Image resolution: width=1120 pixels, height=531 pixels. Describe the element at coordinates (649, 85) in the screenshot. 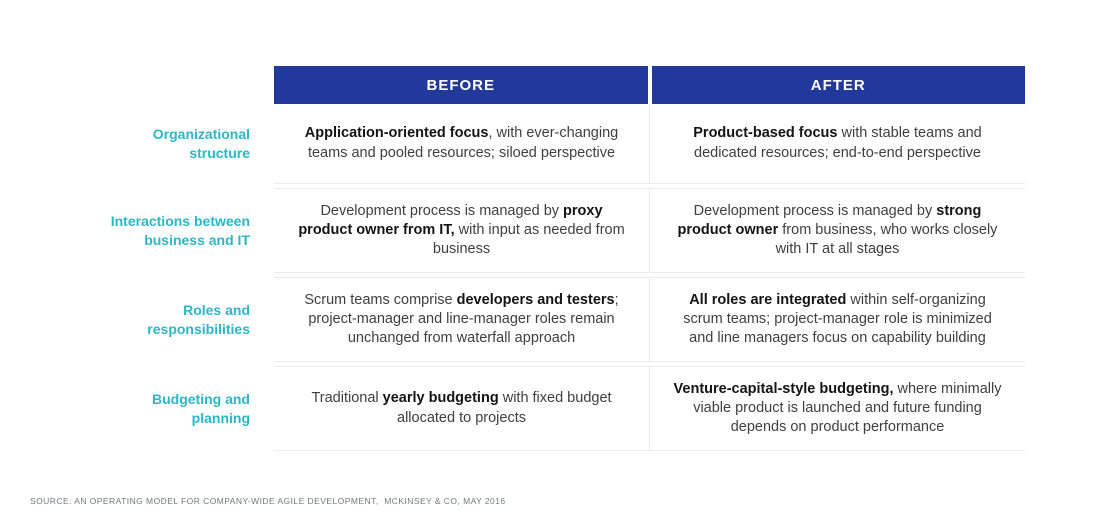

I see `header-column-gap` at that location.